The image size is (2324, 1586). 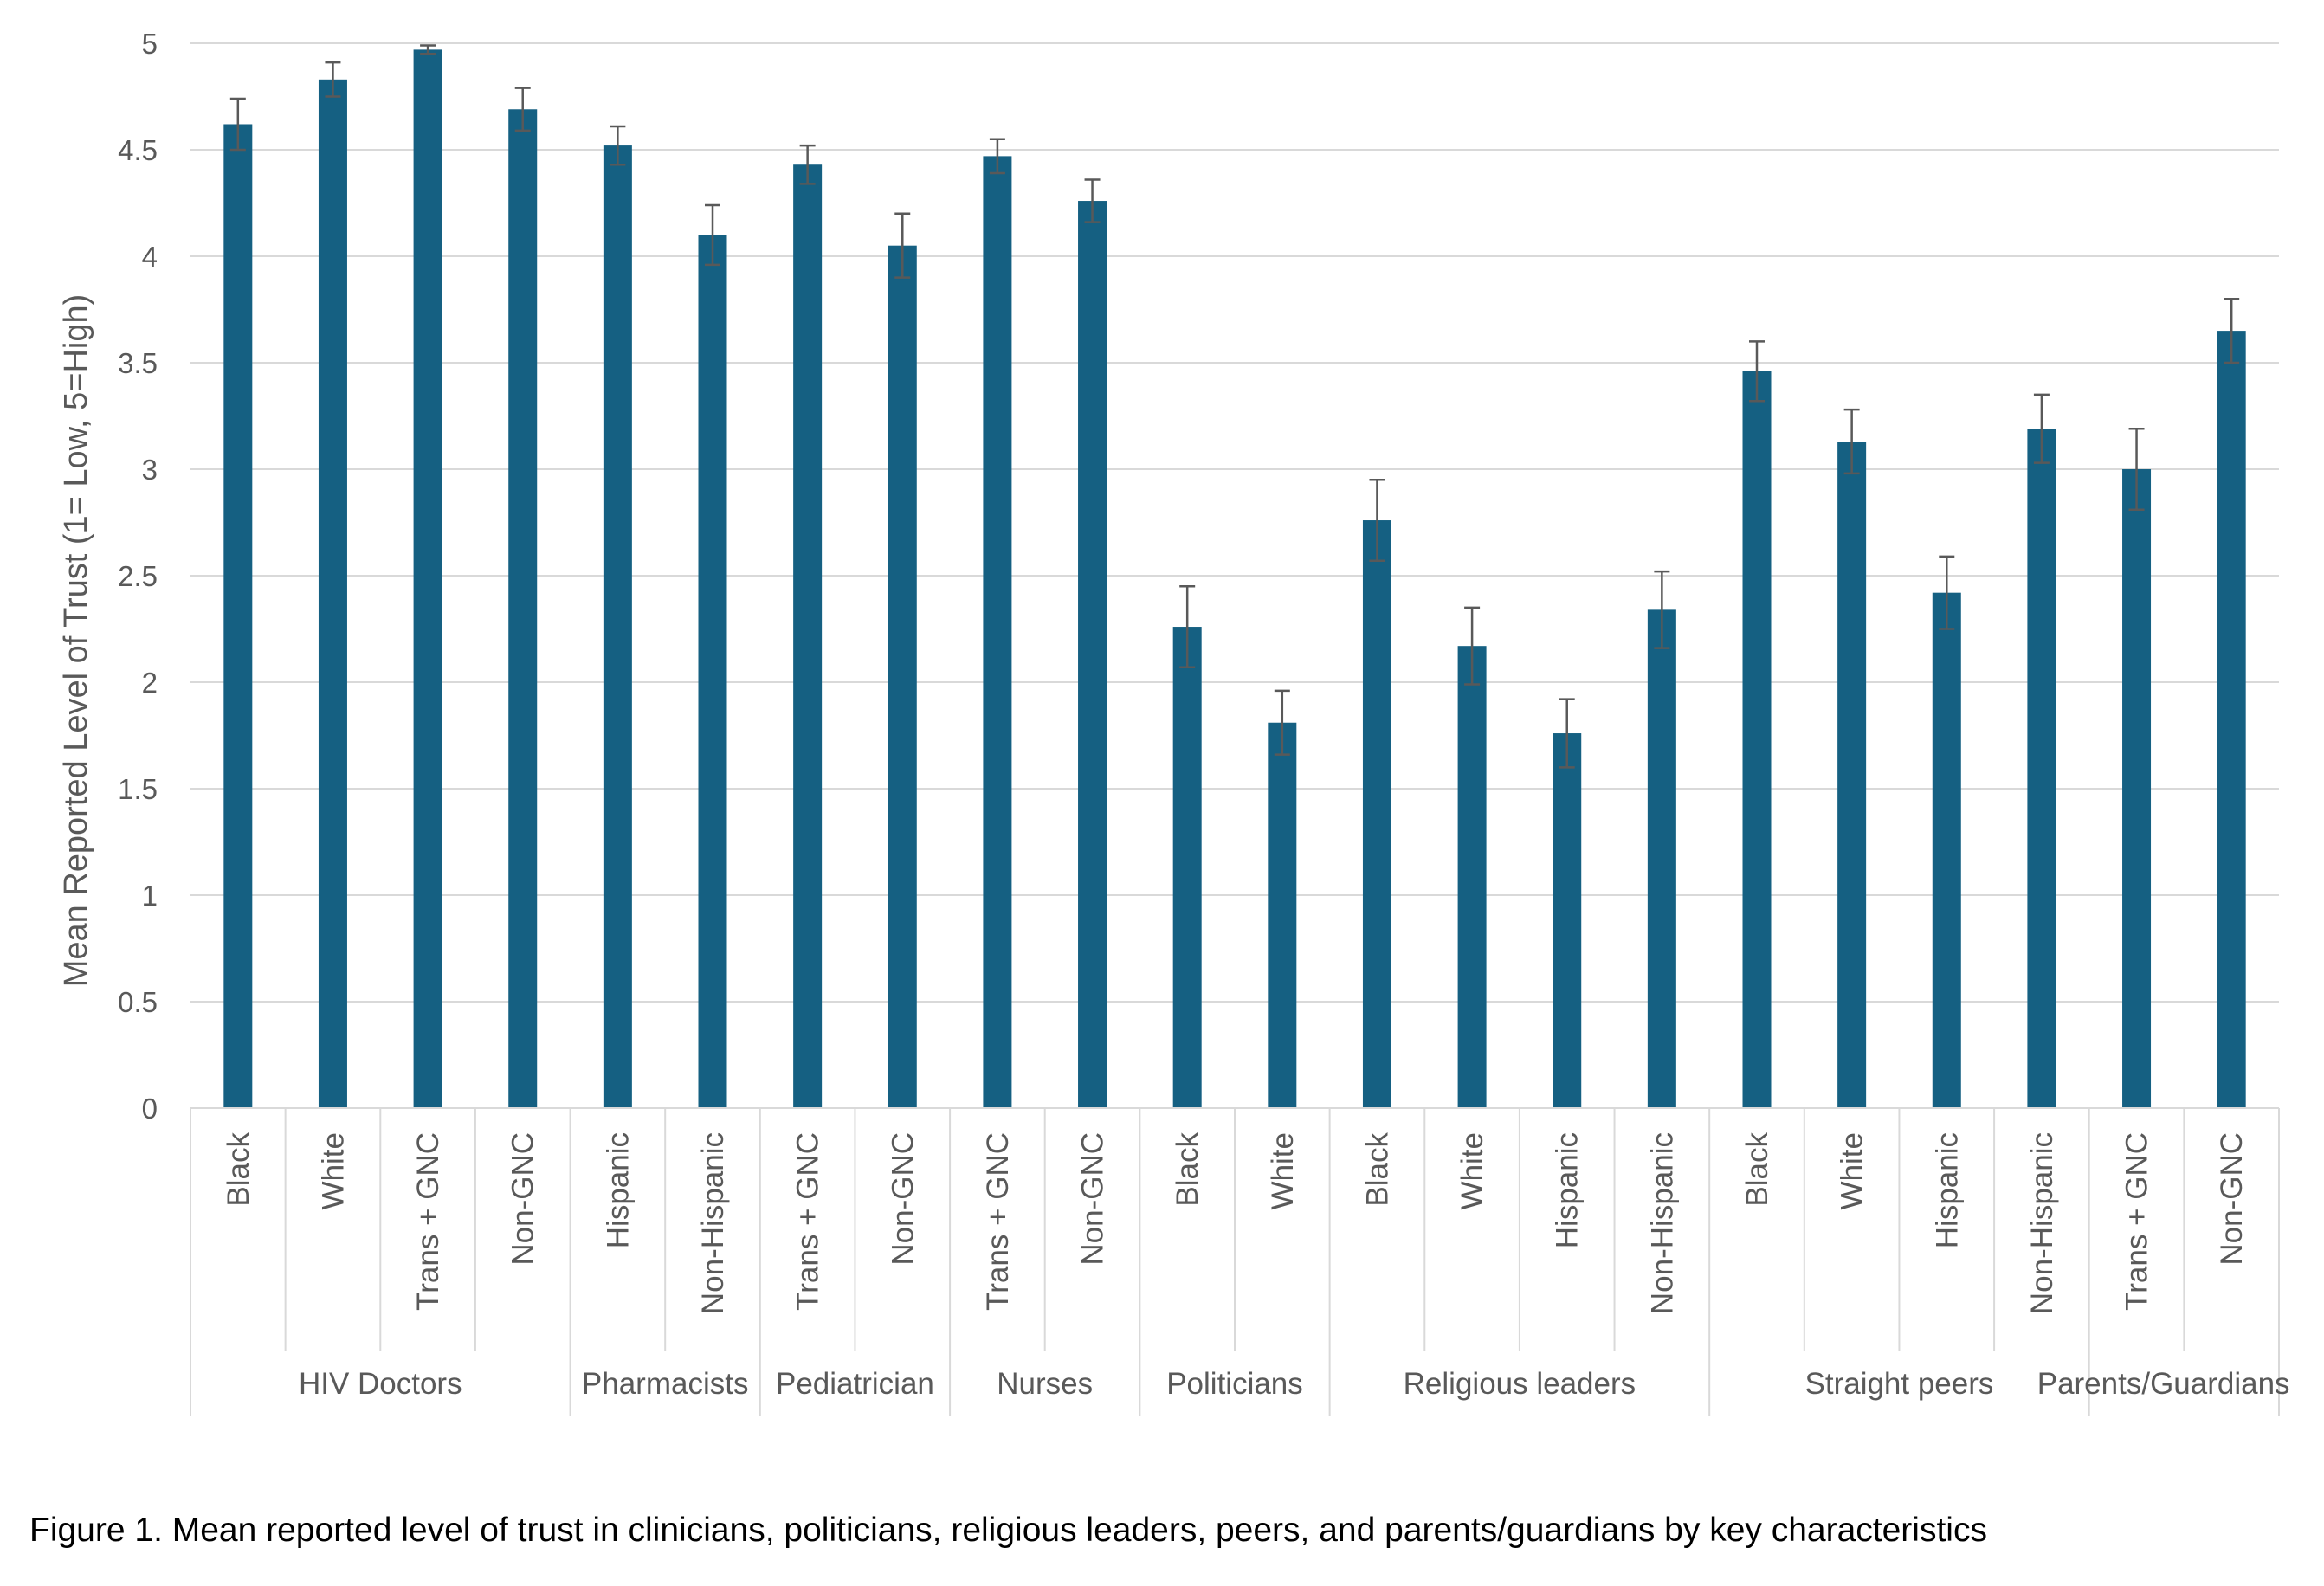 What do you see at coordinates (380, 1384) in the screenshot?
I see `group-label: HIV Doctors` at bounding box center [380, 1384].